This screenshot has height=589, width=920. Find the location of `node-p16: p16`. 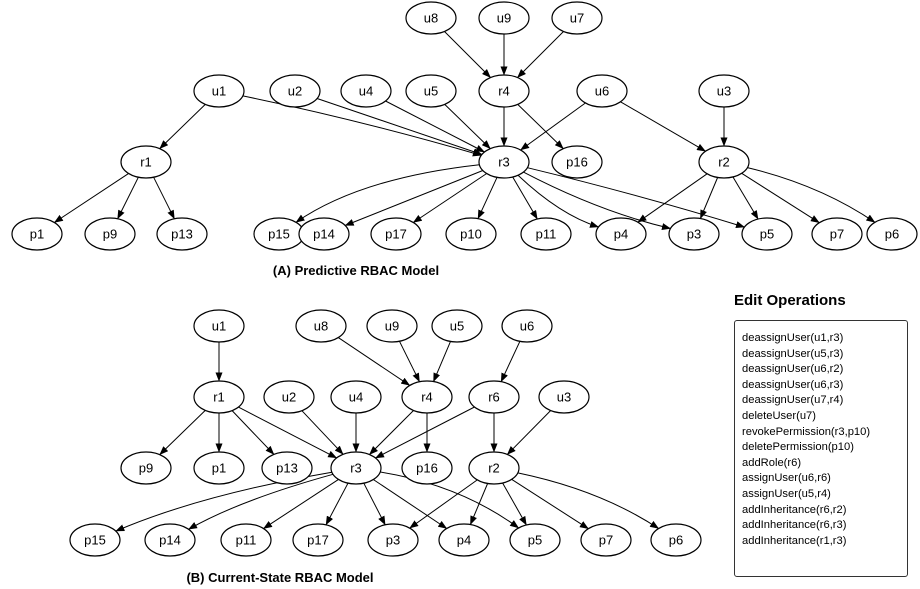

node-p16: p16 is located at coordinates (577, 162).